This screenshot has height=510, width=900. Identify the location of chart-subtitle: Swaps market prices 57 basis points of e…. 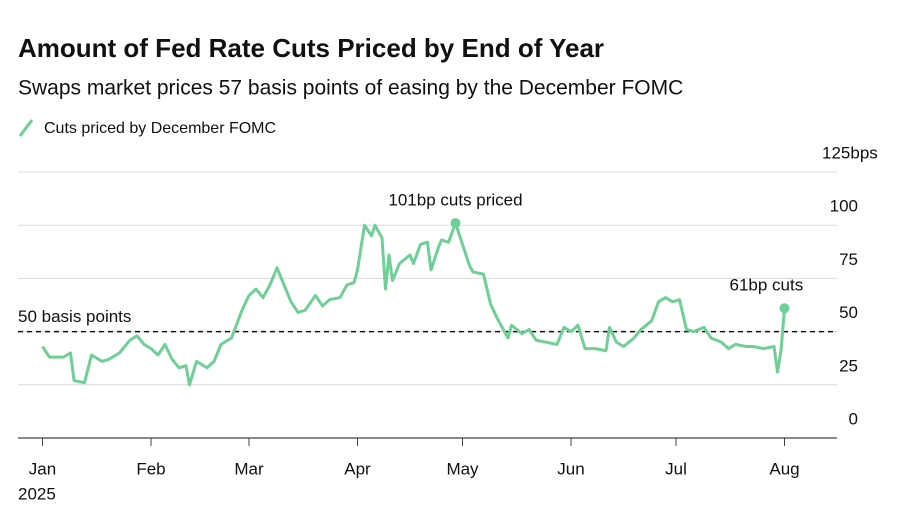
(350, 88).